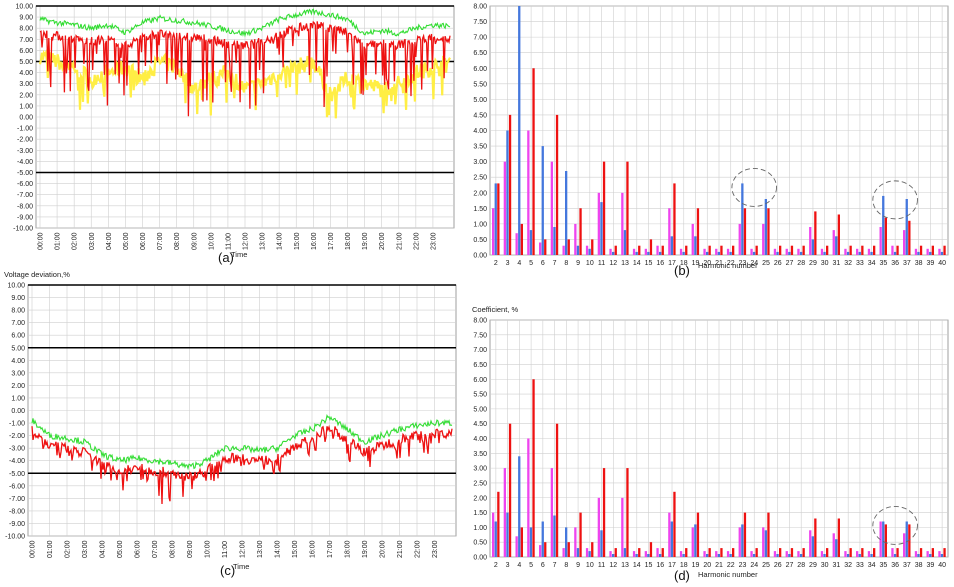 Image resolution: width=954 pixels, height=587 pixels. Describe the element at coordinates (416, 241) in the screenshot. I see `x-tick-label: 22:00` at that location.